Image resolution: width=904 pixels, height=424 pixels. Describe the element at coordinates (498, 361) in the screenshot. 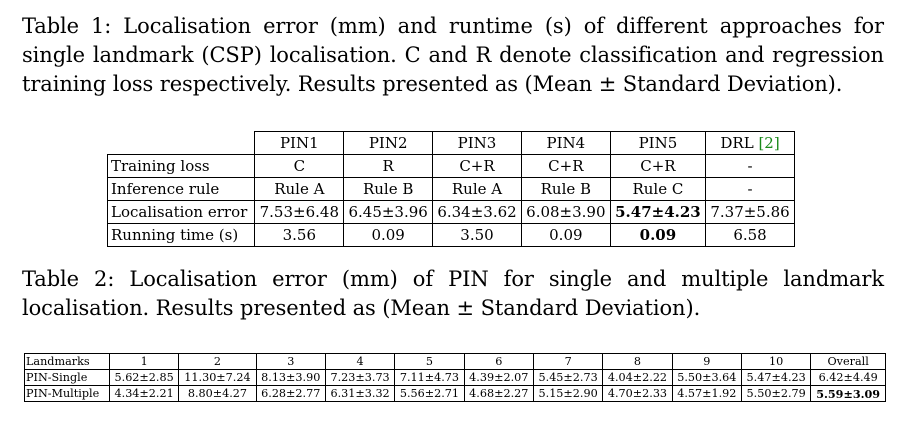

I see `column-header: 6` at that location.